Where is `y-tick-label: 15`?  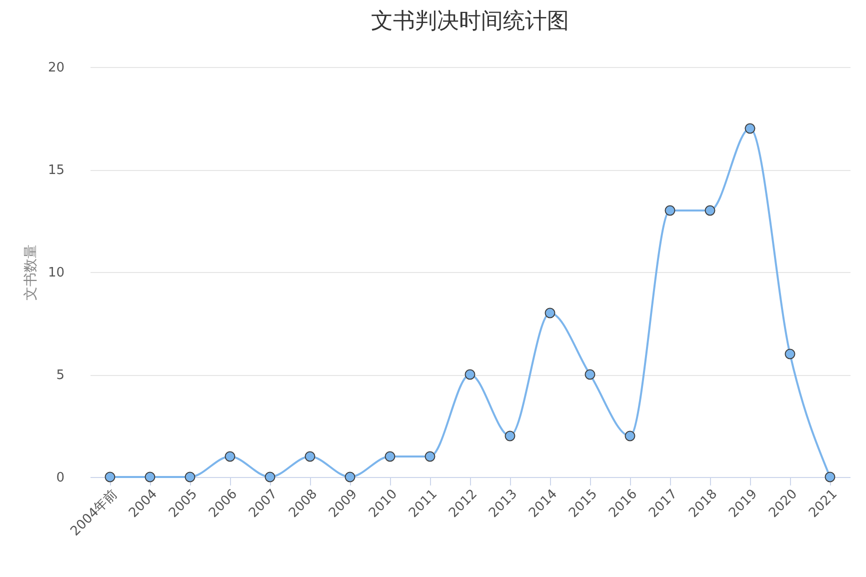
y-tick-label: 15 is located at coordinates (56, 170).